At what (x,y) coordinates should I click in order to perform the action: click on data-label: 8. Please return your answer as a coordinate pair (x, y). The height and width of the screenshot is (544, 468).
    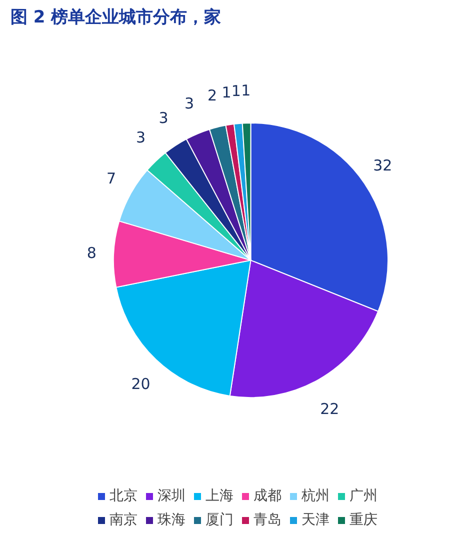
    Looking at the image, I should click on (91, 253).